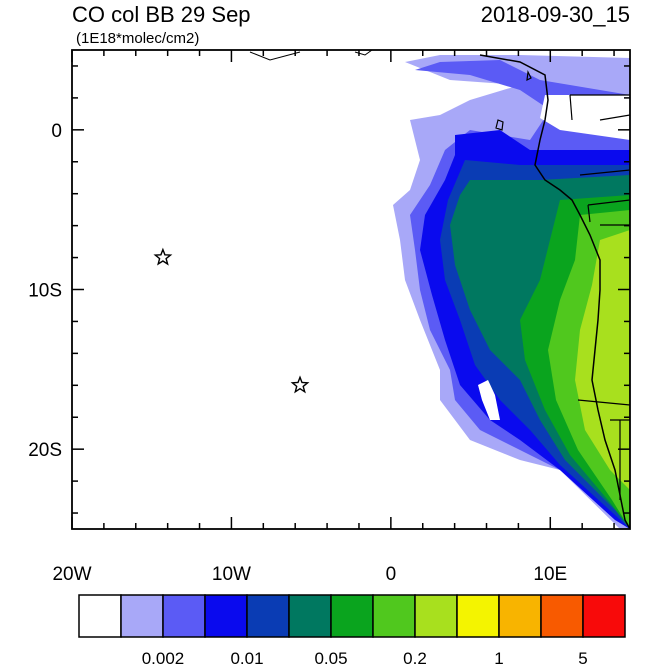  Describe the element at coordinates (161, 14) in the screenshot. I see `title-left: CO col BB 29 Sep` at that location.